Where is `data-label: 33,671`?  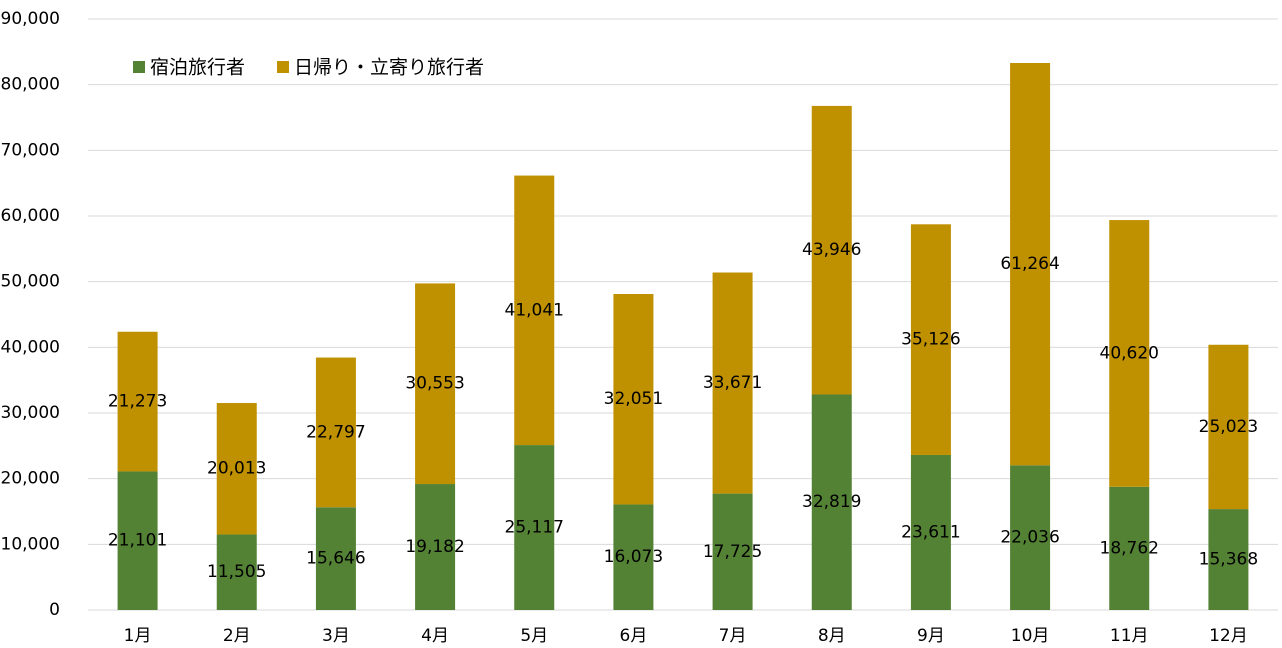 data-label: 33,671 is located at coordinates (732, 383).